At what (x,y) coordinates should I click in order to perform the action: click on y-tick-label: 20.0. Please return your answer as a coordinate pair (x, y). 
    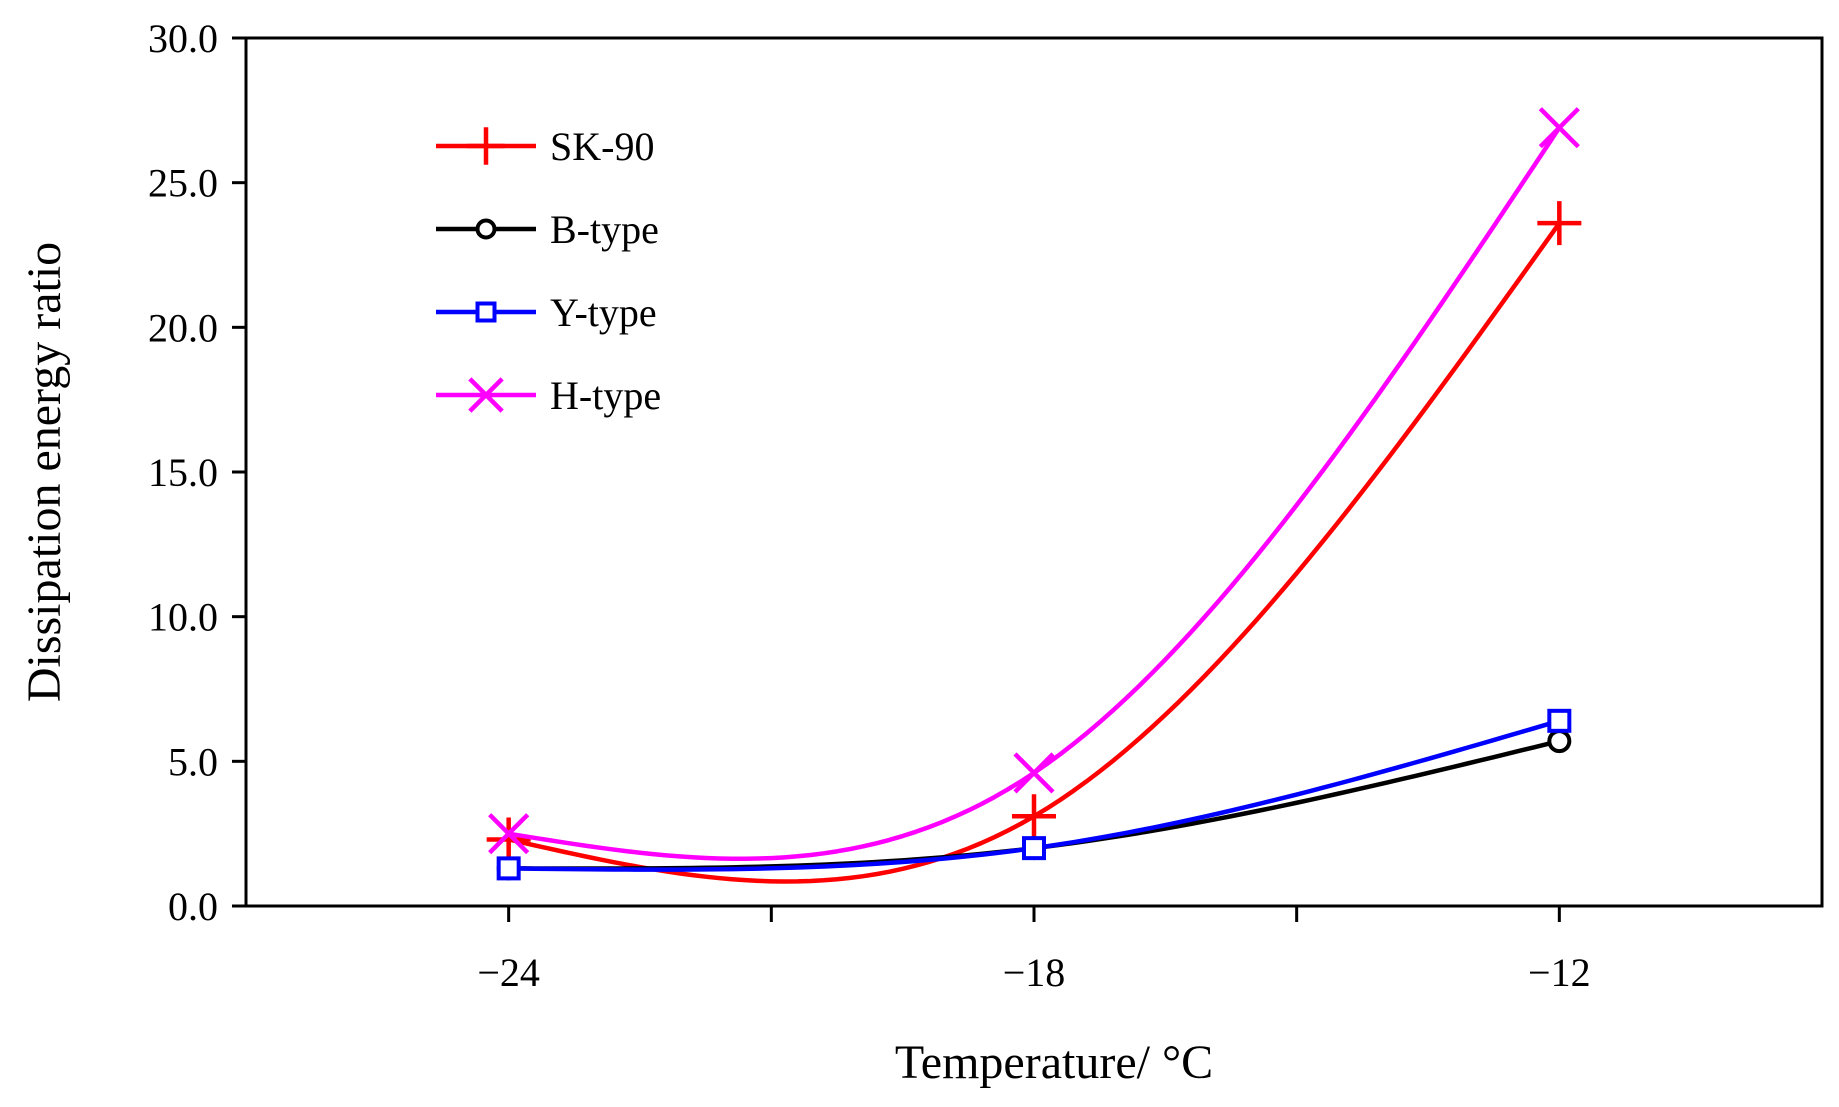
    Looking at the image, I should click on (183, 327).